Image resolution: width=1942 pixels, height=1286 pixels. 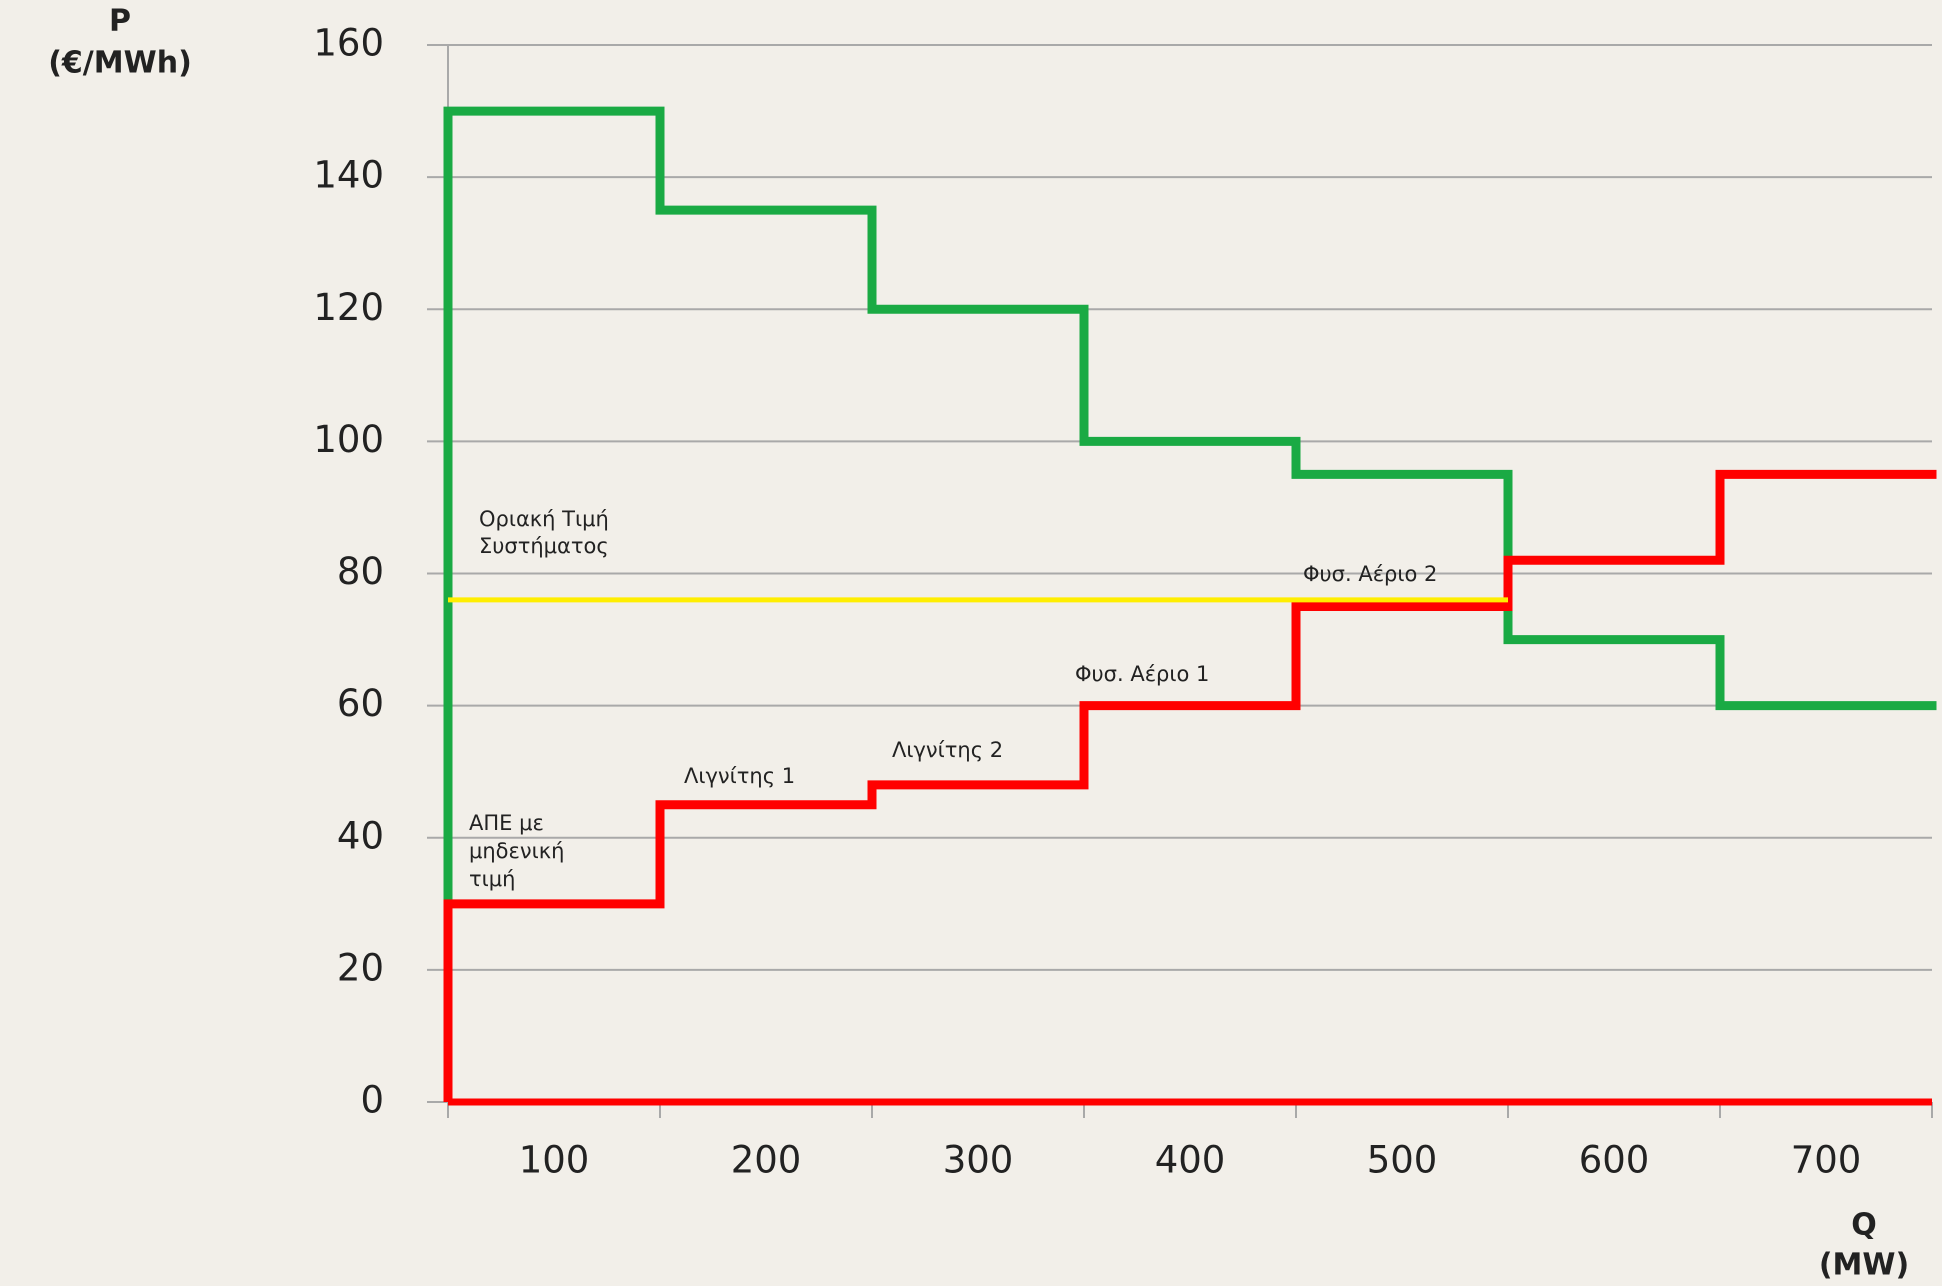 I want to click on y-tick-label: 60, so click(x=360, y=703).